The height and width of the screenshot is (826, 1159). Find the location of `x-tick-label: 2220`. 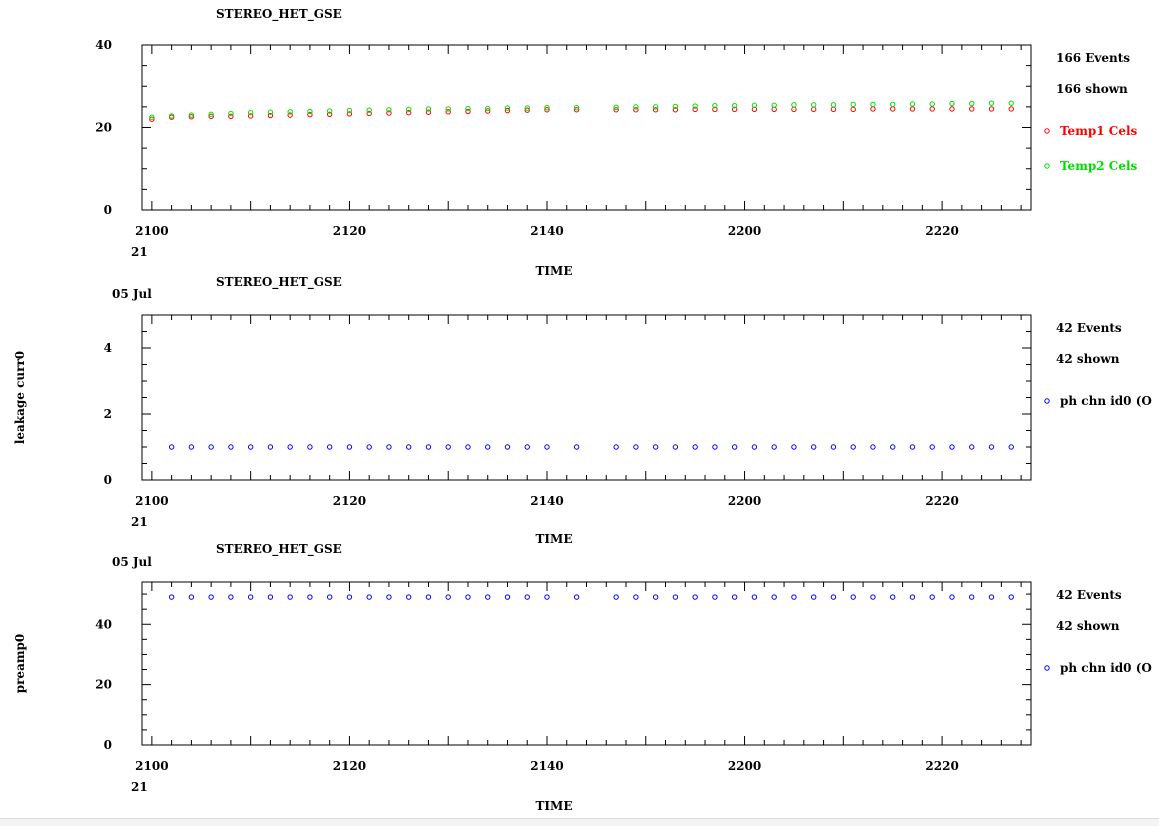

x-tick-label: 2220 is located at coordinates (941, 766).